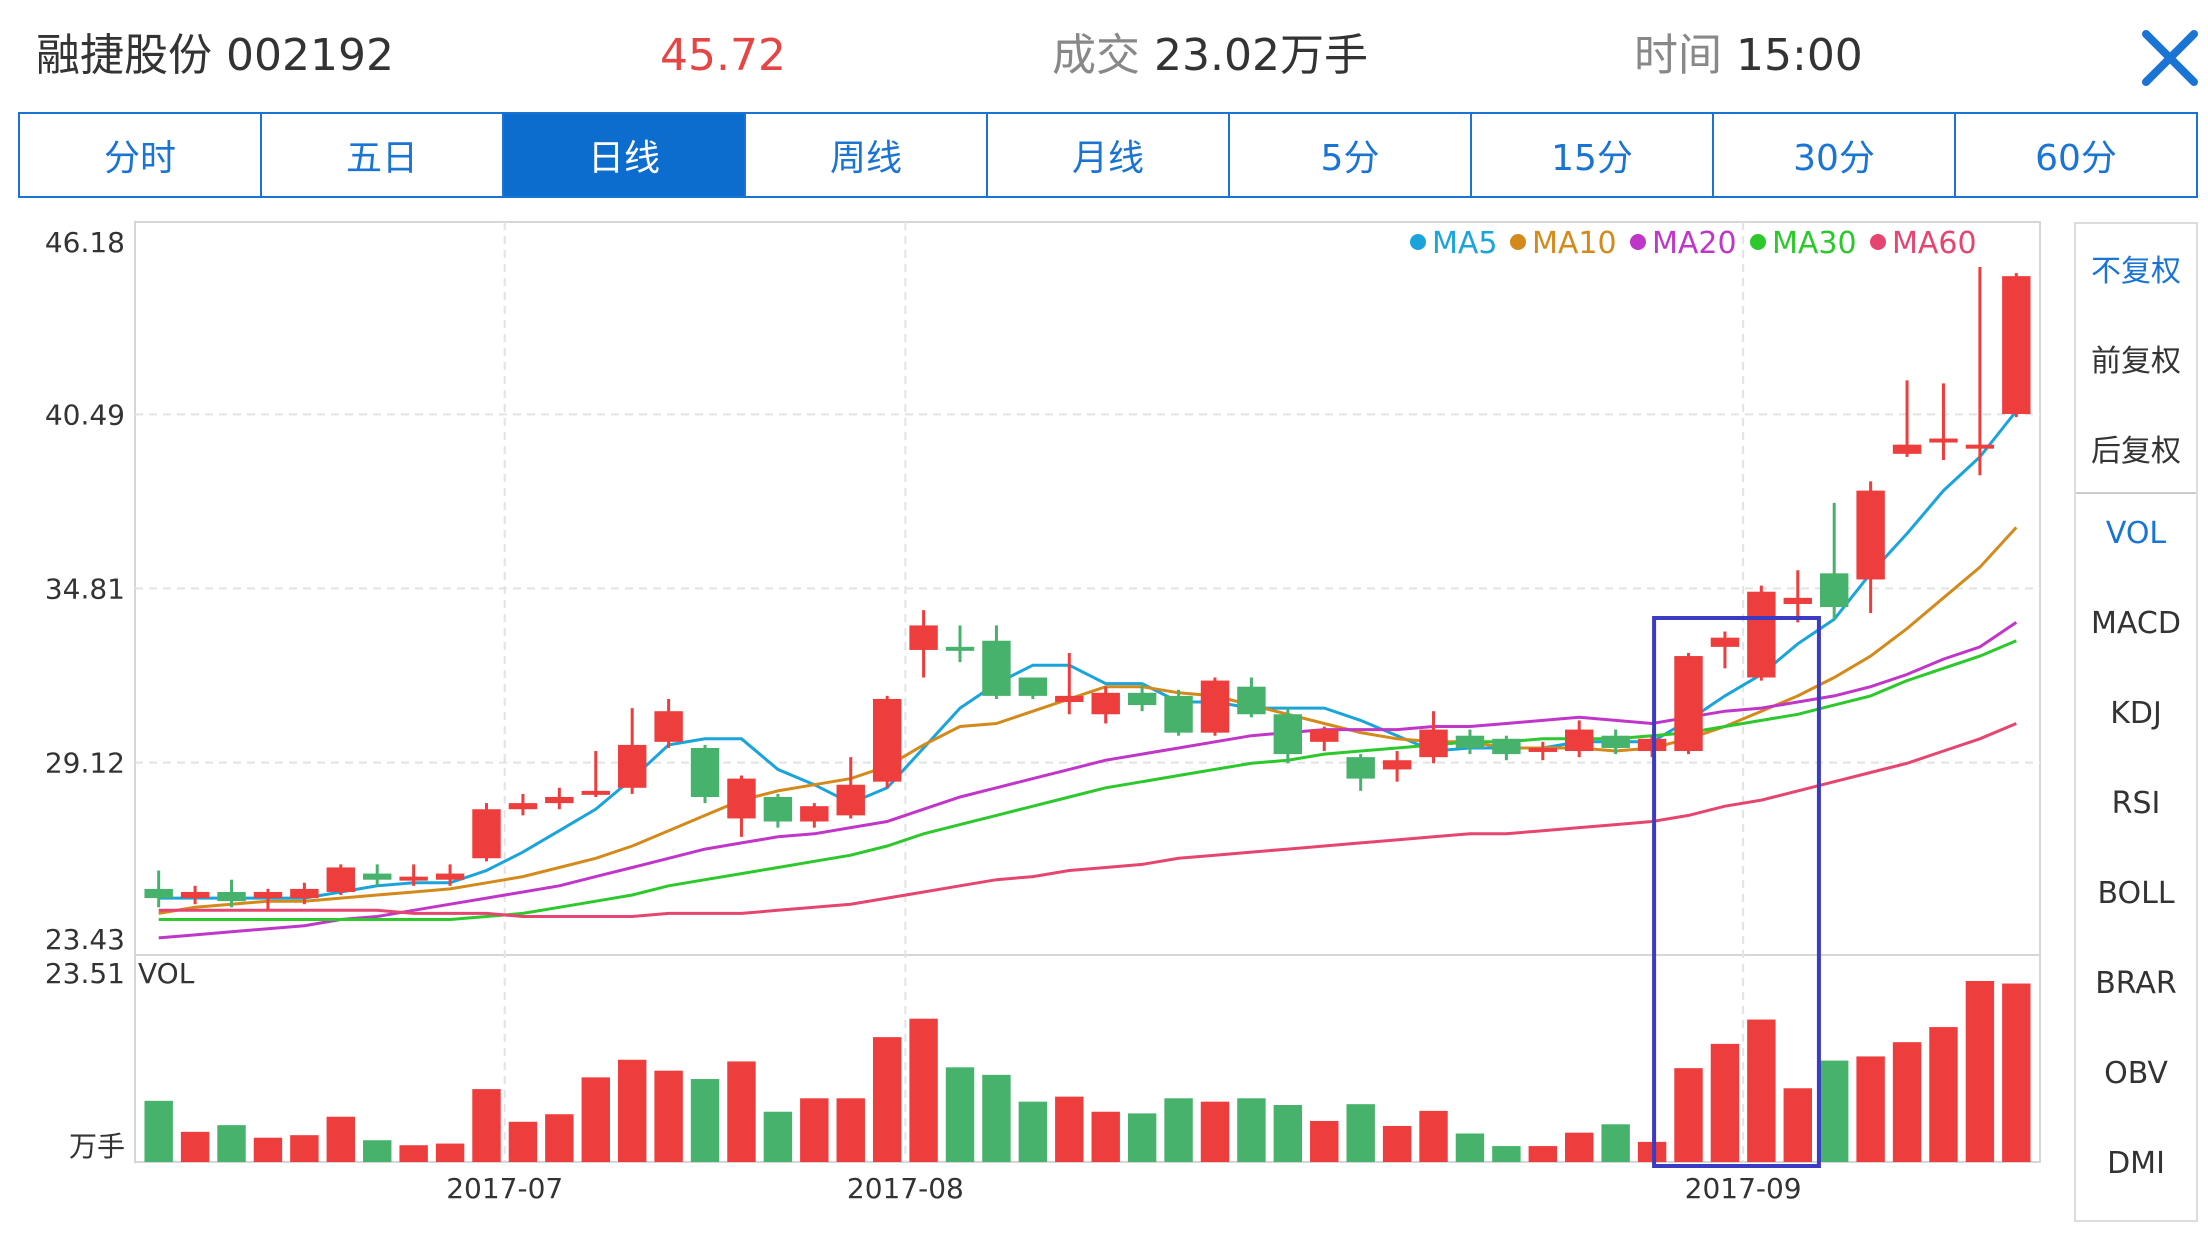 The height and width of the screenshot is (1242, 2208). What do you see at coordinates (1109, 155) in the screenshot?
I see `tab-monthly: 月线` at bounding box center [1109, 155].